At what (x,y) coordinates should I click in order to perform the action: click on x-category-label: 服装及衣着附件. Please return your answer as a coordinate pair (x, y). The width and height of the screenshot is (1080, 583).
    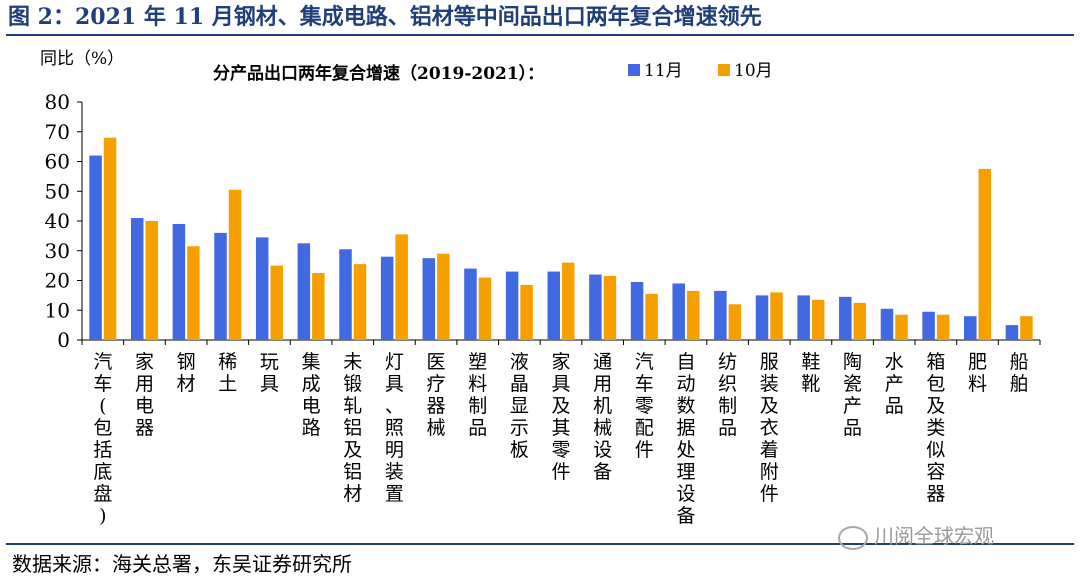
    Looking at the image, I should click on (769, 428).